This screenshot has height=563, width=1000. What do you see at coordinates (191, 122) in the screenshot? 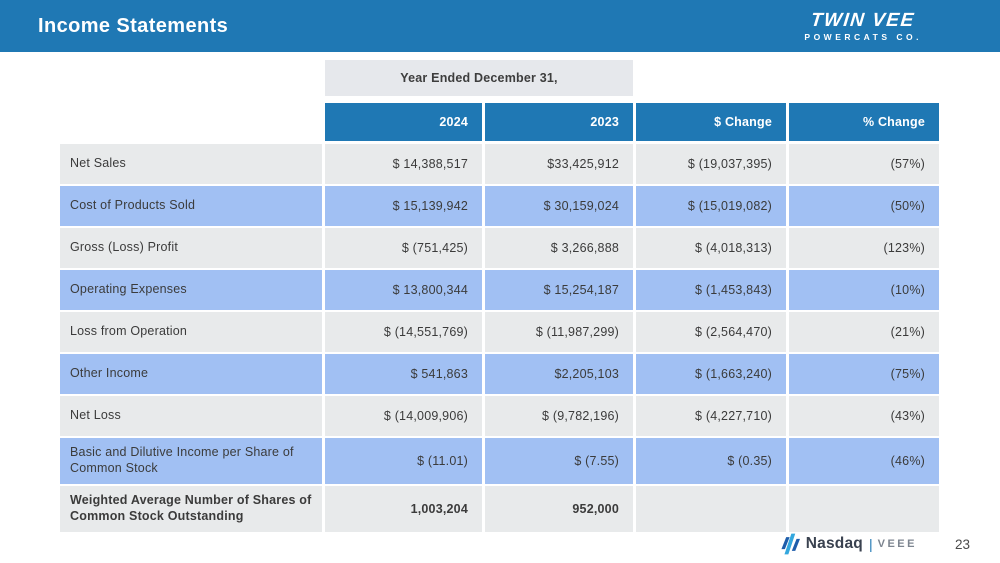
I see `column-header-label` at bounding box center [191, 122].